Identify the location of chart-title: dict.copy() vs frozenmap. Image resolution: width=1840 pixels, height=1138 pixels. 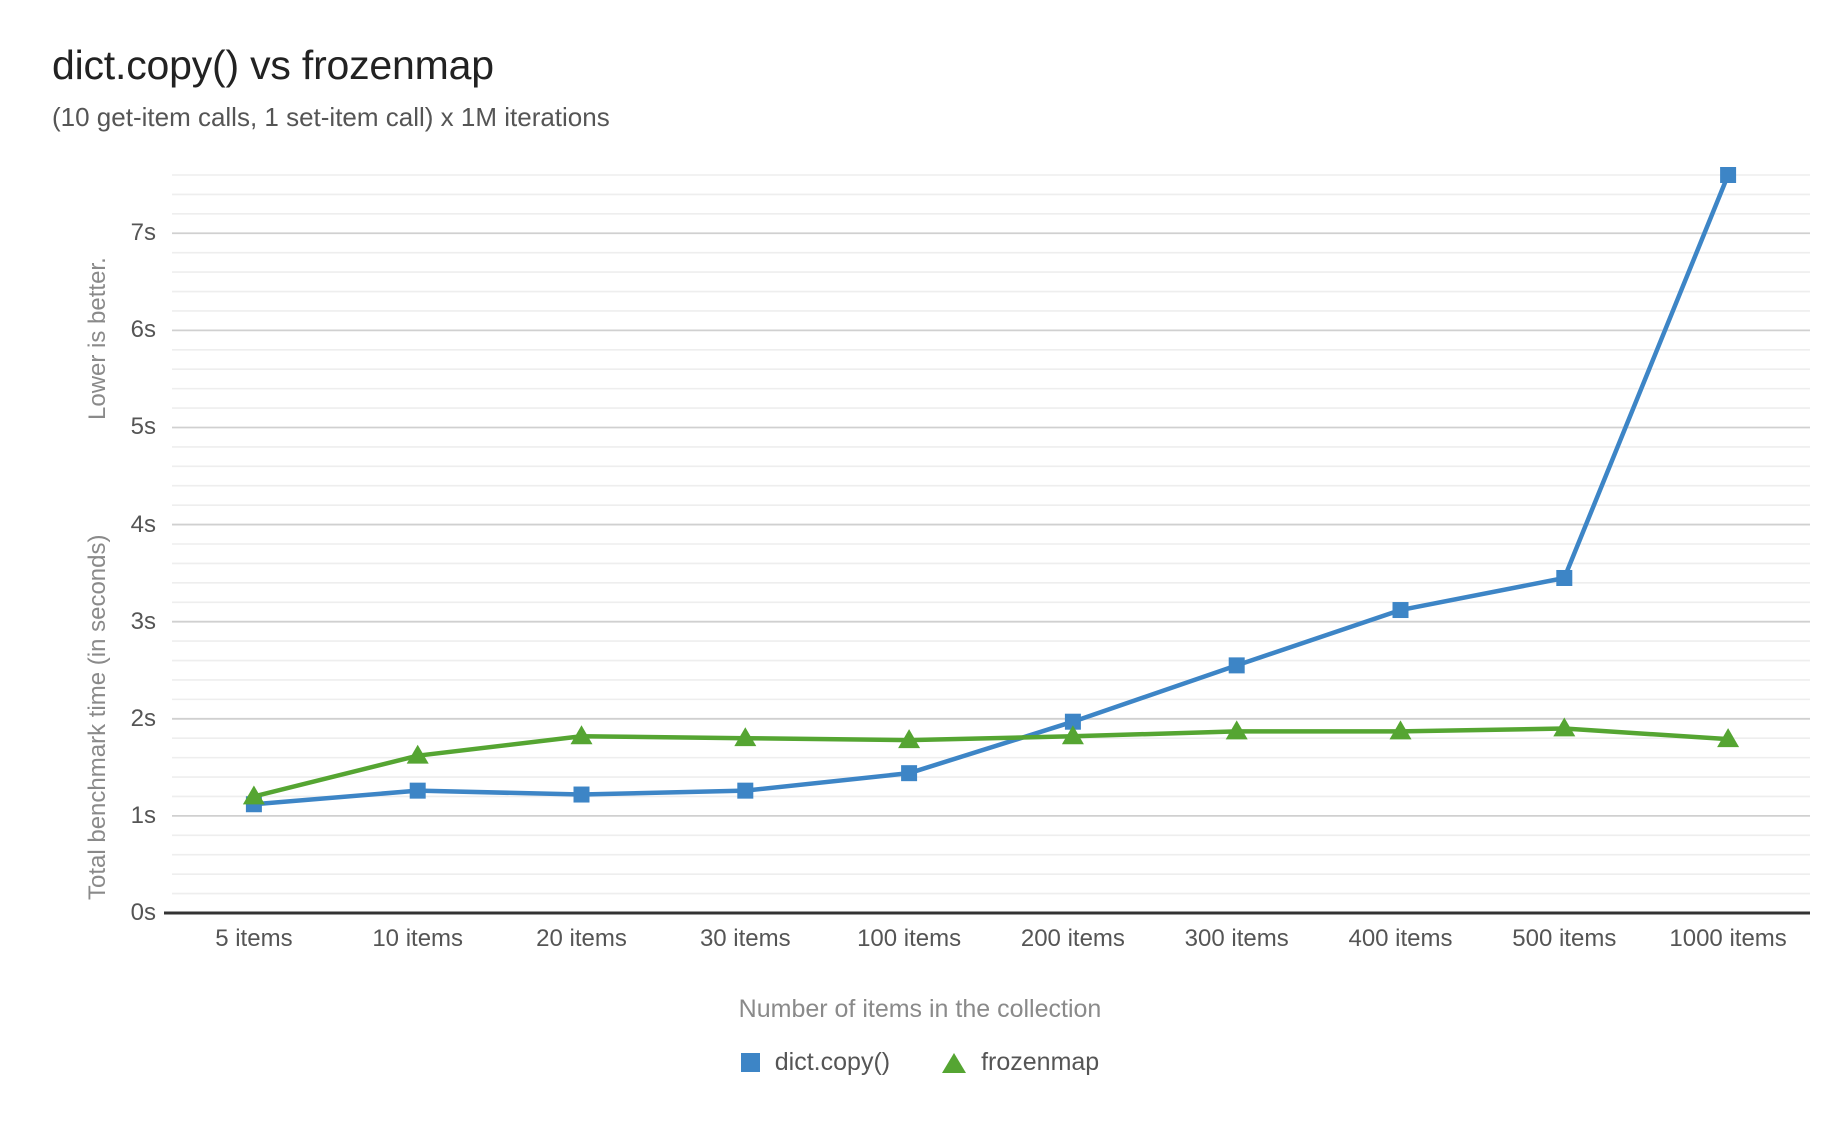
(273, 65).